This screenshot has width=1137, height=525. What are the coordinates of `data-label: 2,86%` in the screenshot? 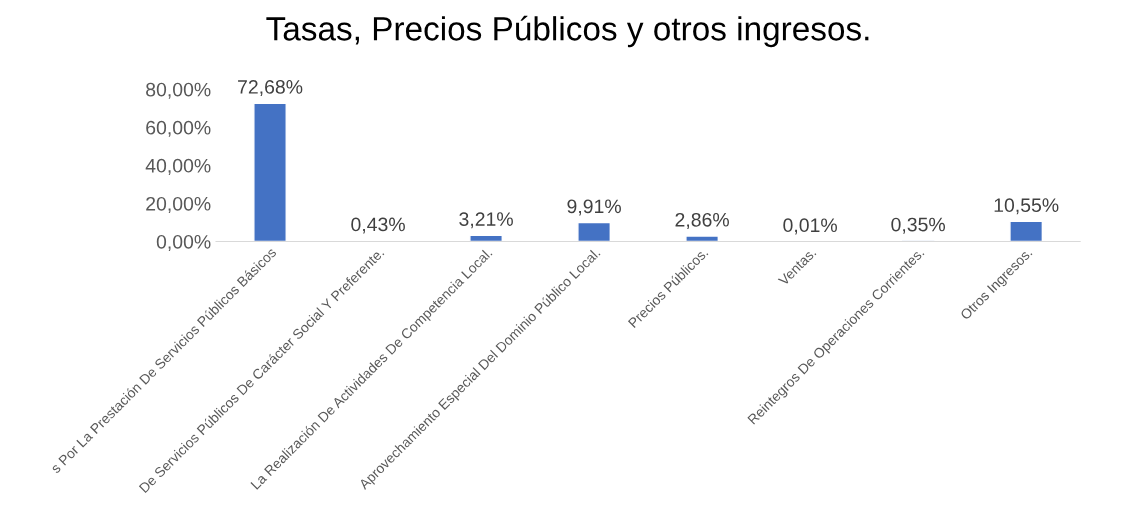 It's located at (702, 220).